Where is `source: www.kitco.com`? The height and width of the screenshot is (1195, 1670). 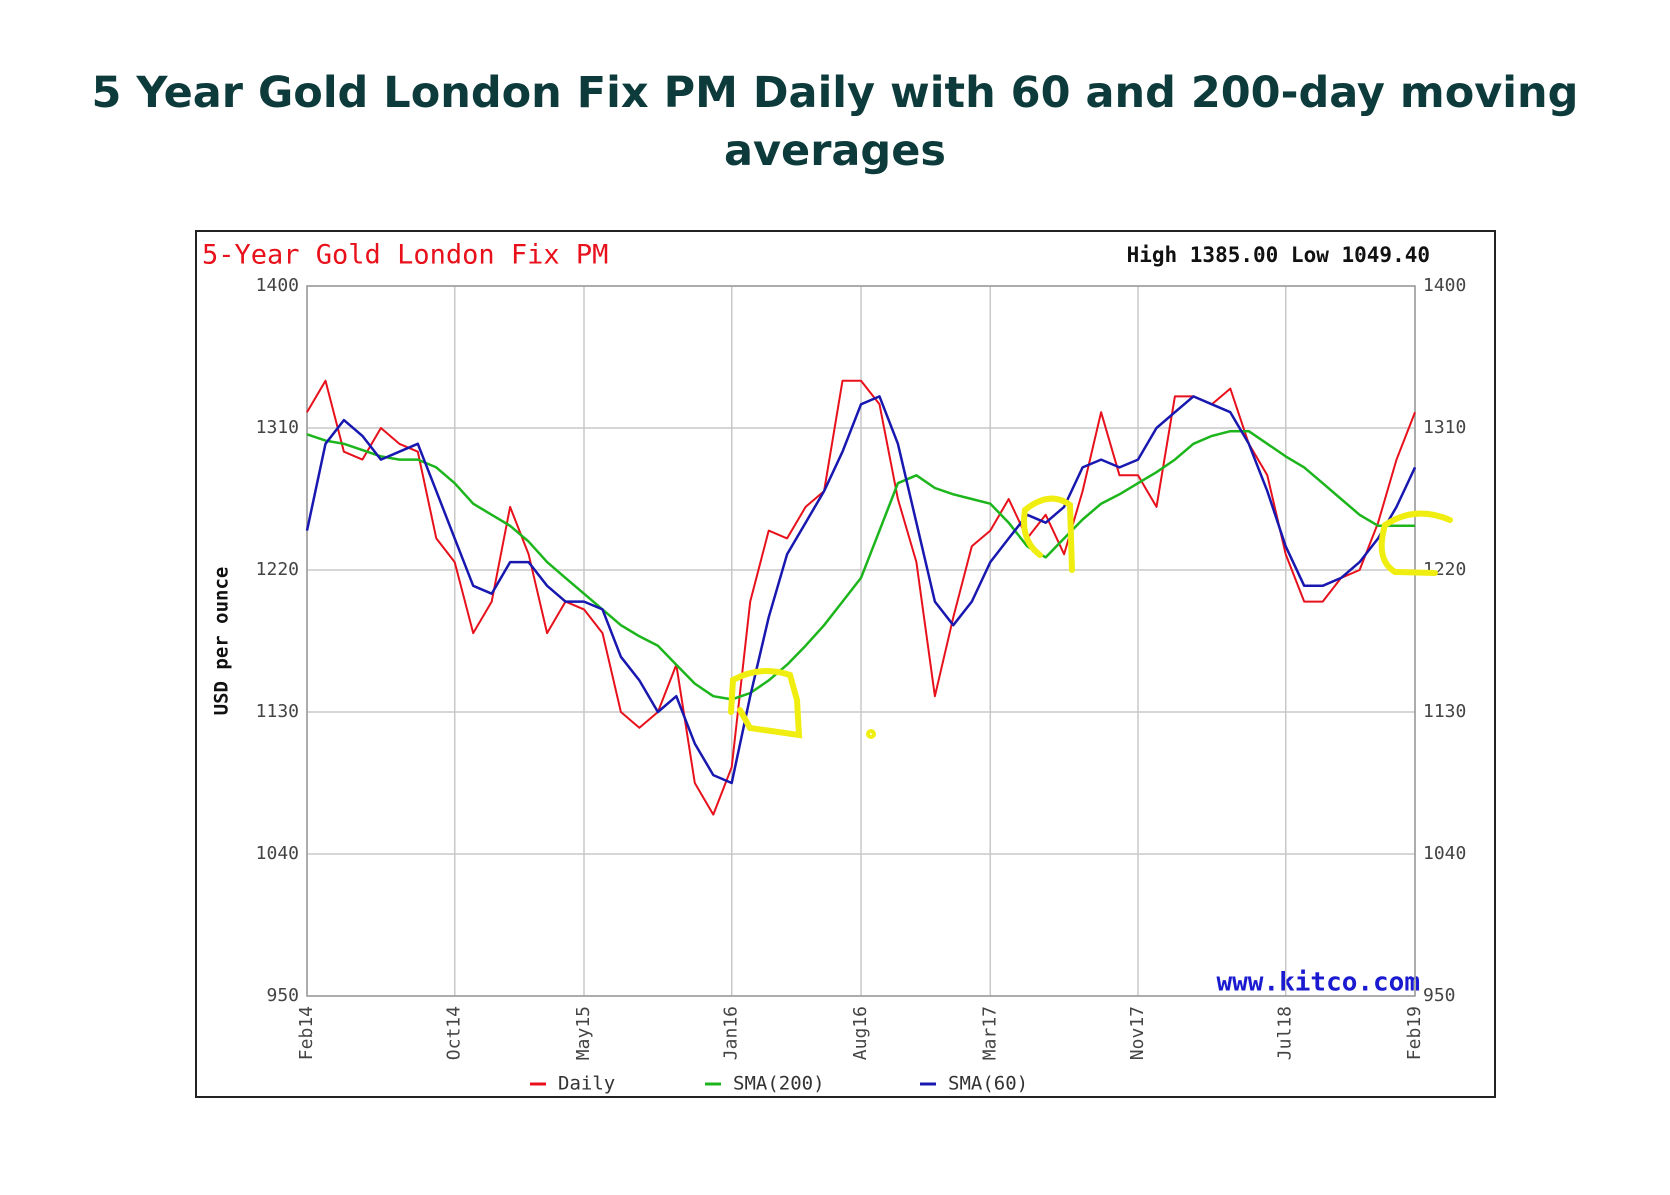 source: www.kitco.com is located at coordinates (1319, 983).